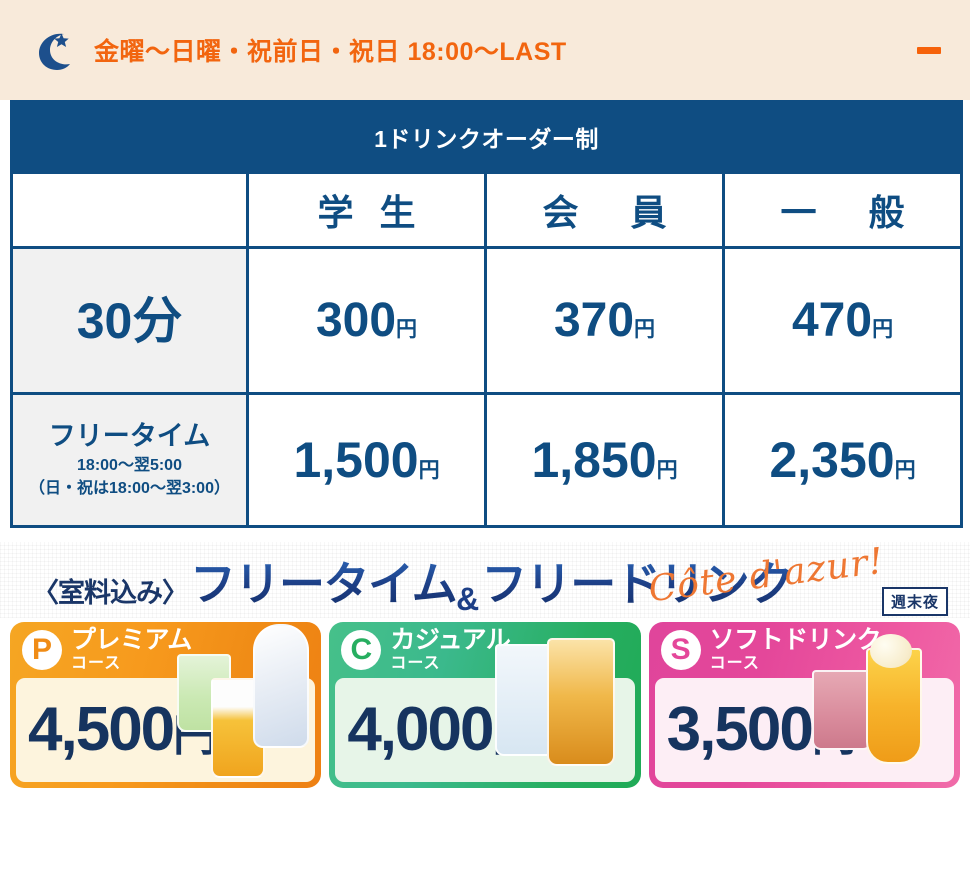 This screenshot has width=970, height=877. I want to click on price-value: 370, so click(594, 320).